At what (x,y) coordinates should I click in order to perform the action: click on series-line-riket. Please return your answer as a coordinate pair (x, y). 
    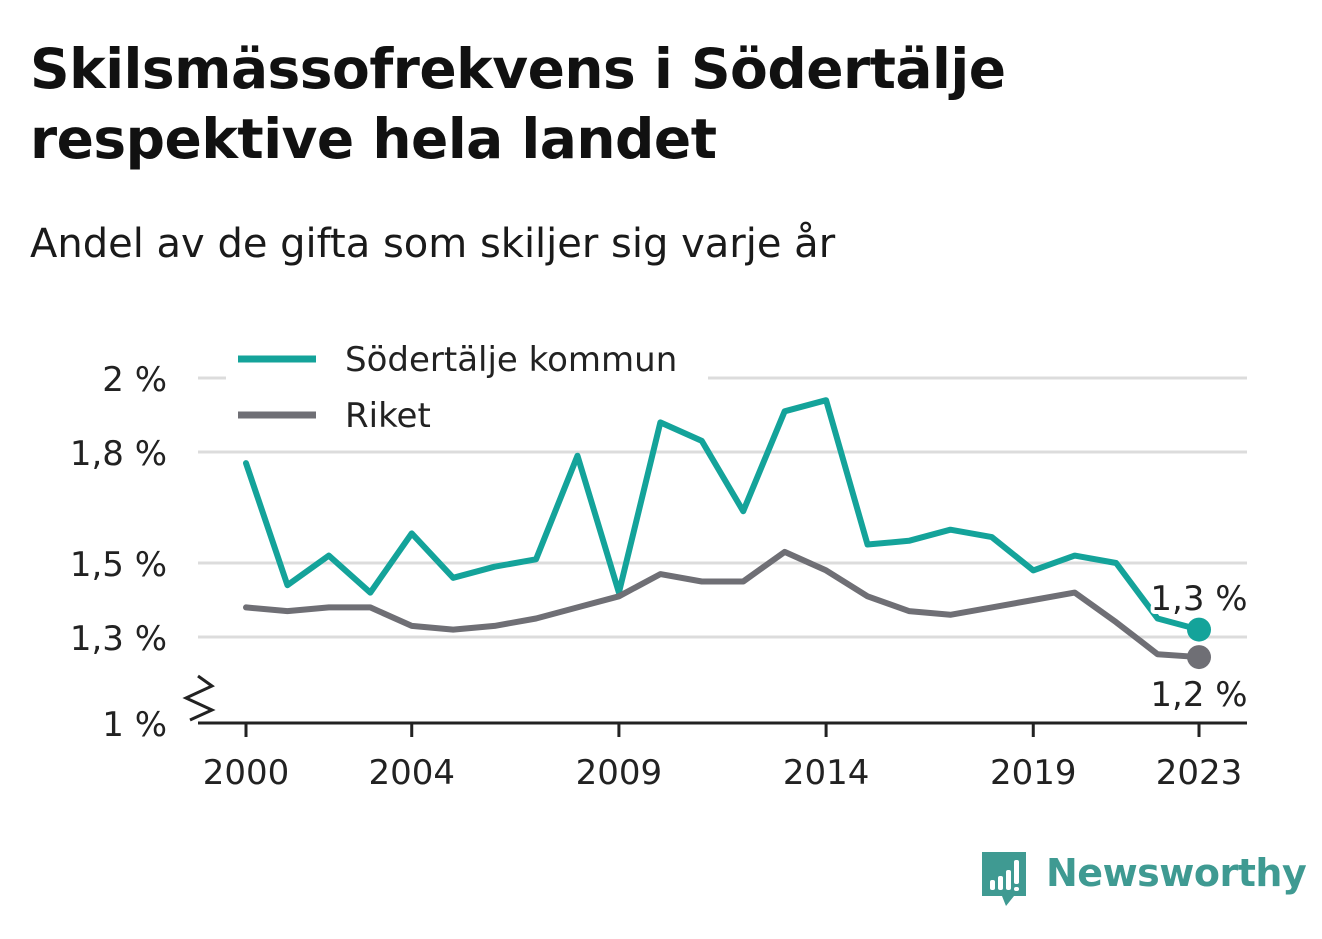
    Looking at the image, I should click on (722, 604).